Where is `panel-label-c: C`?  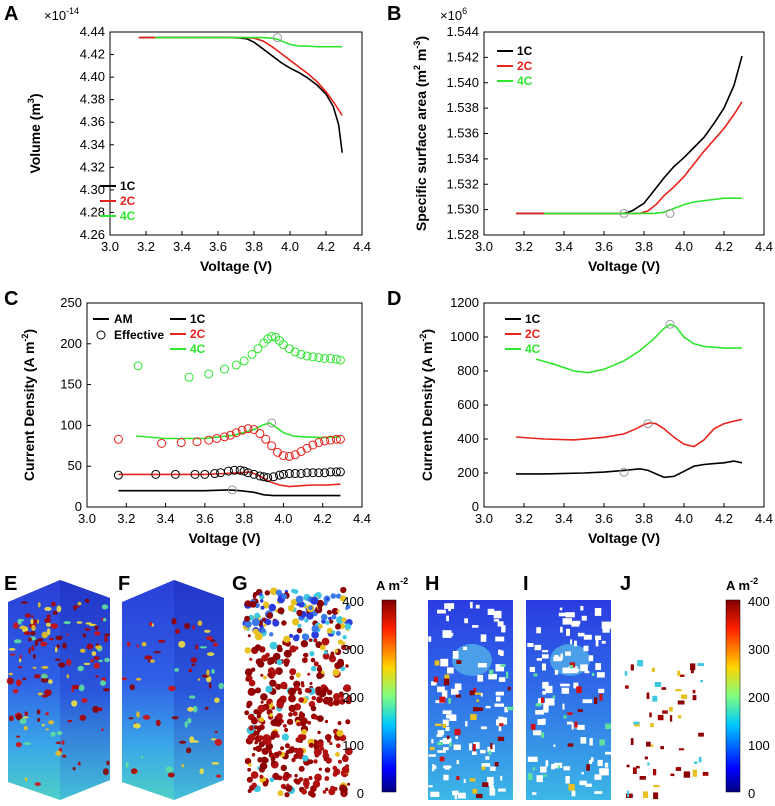
panel-label-c: C is located at coordinates (11, 299).